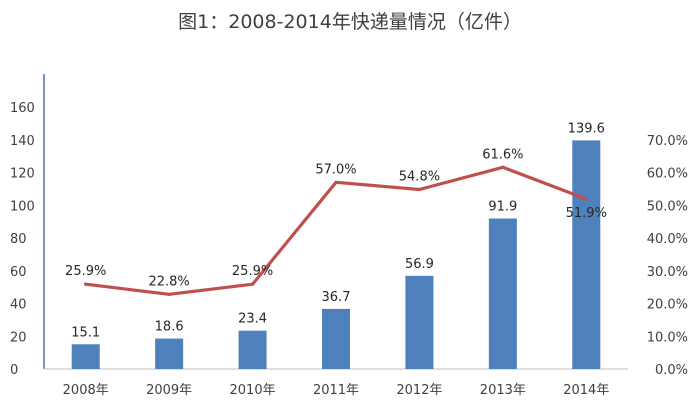 The width and height of the screenshot is (700, 409). What do you see at coordinates (350, 22) in the screenshot?
I see `chart-title: 图1：2008-2014年快递量情况（亿件）` at bounding box center [350, 22].